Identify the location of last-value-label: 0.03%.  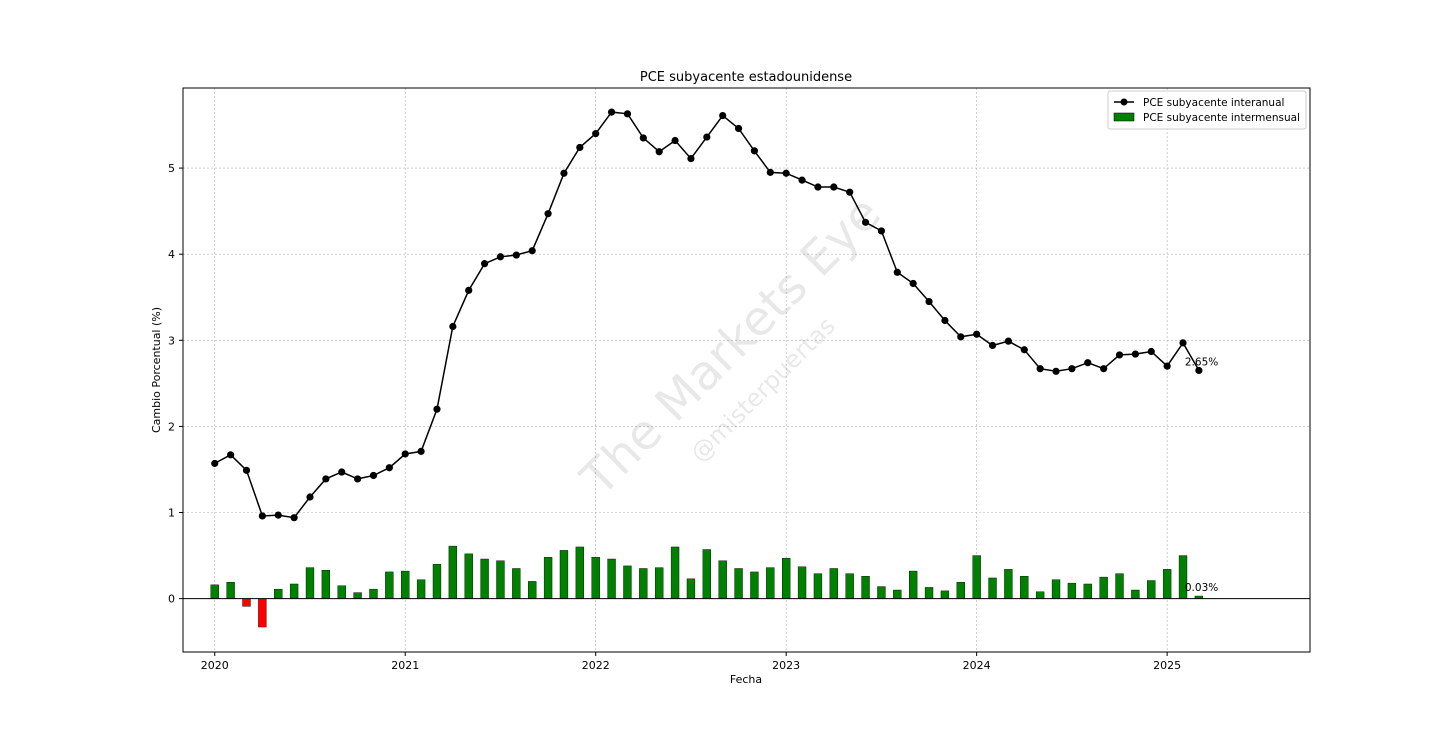
(1201, 588).